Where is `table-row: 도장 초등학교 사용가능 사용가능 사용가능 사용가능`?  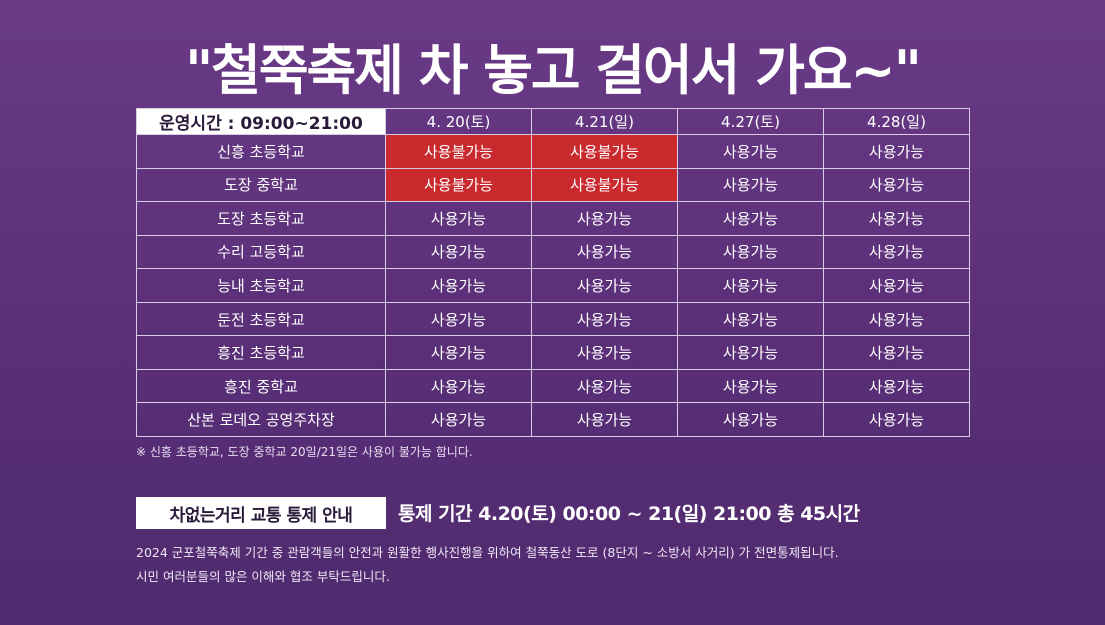
table-row: 도장 초등학교 사용가능 사용가능 사용가능 사용가능 is located at coordinates (553, 218).